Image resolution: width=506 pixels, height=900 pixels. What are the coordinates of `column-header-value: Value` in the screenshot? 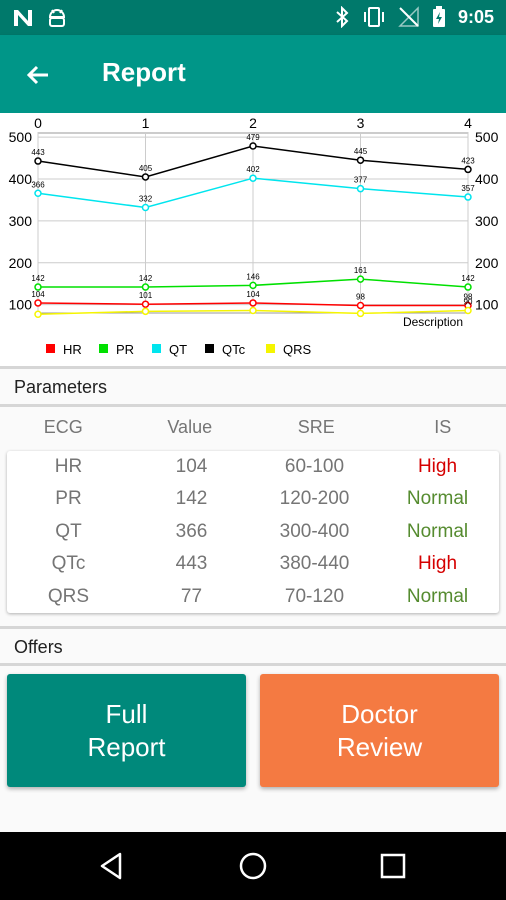 It's located at (190, 427).